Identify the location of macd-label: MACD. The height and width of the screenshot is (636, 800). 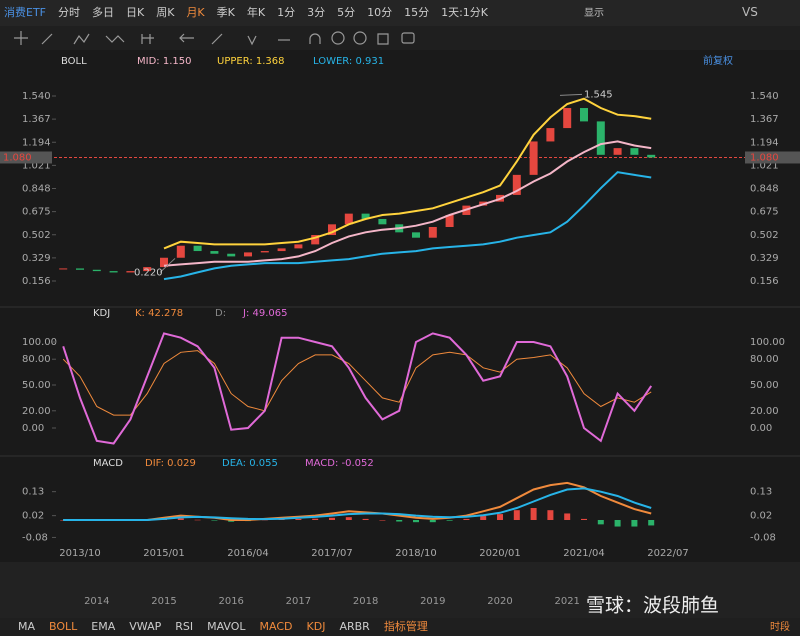
(108, 463).